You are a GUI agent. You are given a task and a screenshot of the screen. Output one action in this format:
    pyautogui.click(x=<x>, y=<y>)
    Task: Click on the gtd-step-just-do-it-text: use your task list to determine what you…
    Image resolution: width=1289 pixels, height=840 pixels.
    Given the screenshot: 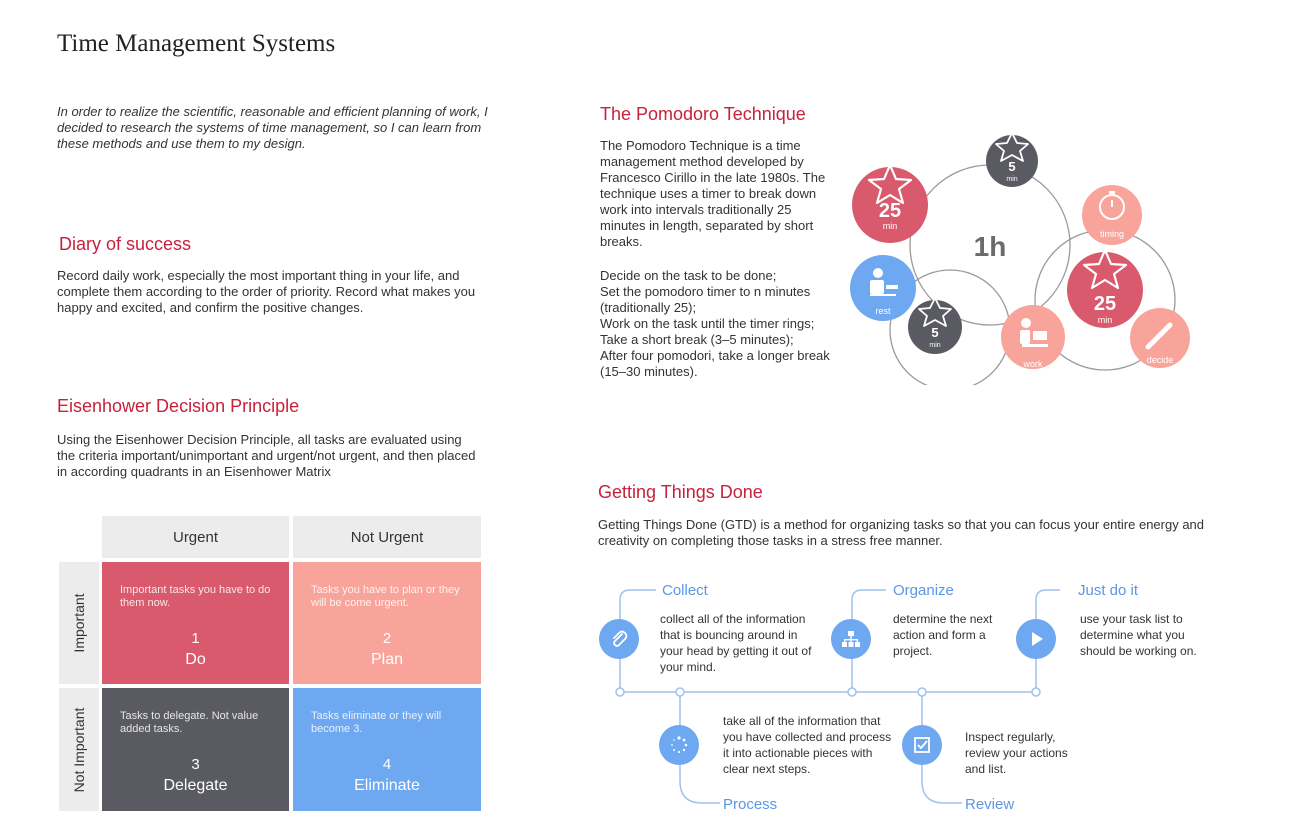 What is the action you would take?
    pyautogui.click(x=1138, y=635)
    